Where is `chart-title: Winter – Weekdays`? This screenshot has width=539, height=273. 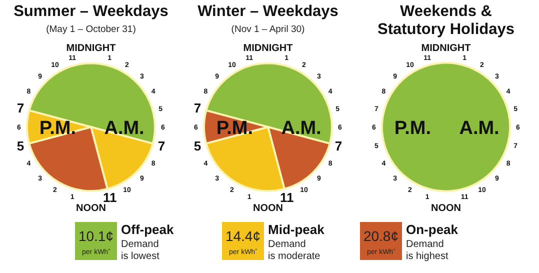 chart-title: Winter – Weekdays is located at coordinates (268, 11).